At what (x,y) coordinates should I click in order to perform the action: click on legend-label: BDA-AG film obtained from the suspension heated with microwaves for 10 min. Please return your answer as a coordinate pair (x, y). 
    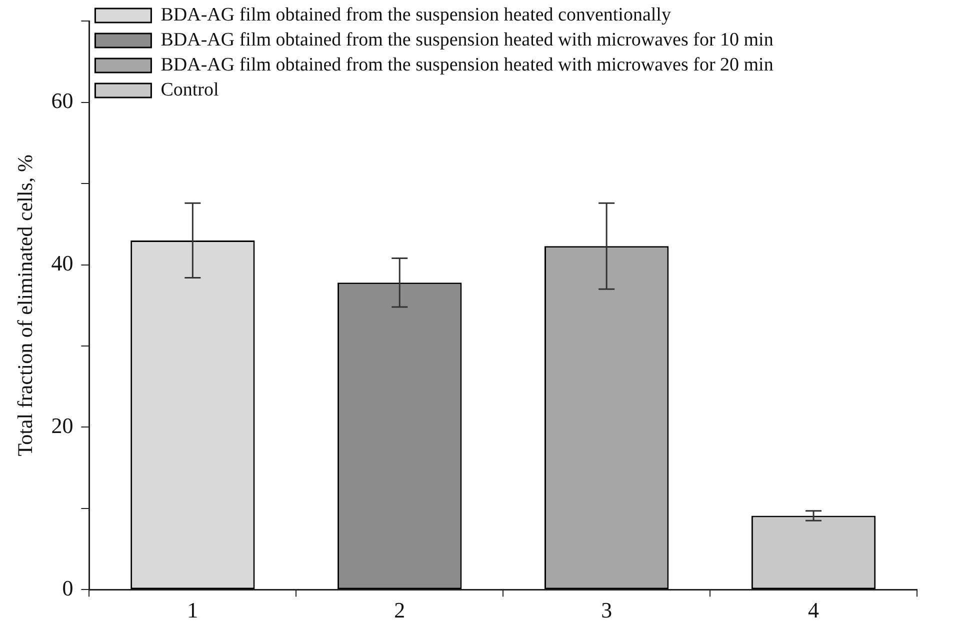
    Looking at the image, I should click on (467, 39).